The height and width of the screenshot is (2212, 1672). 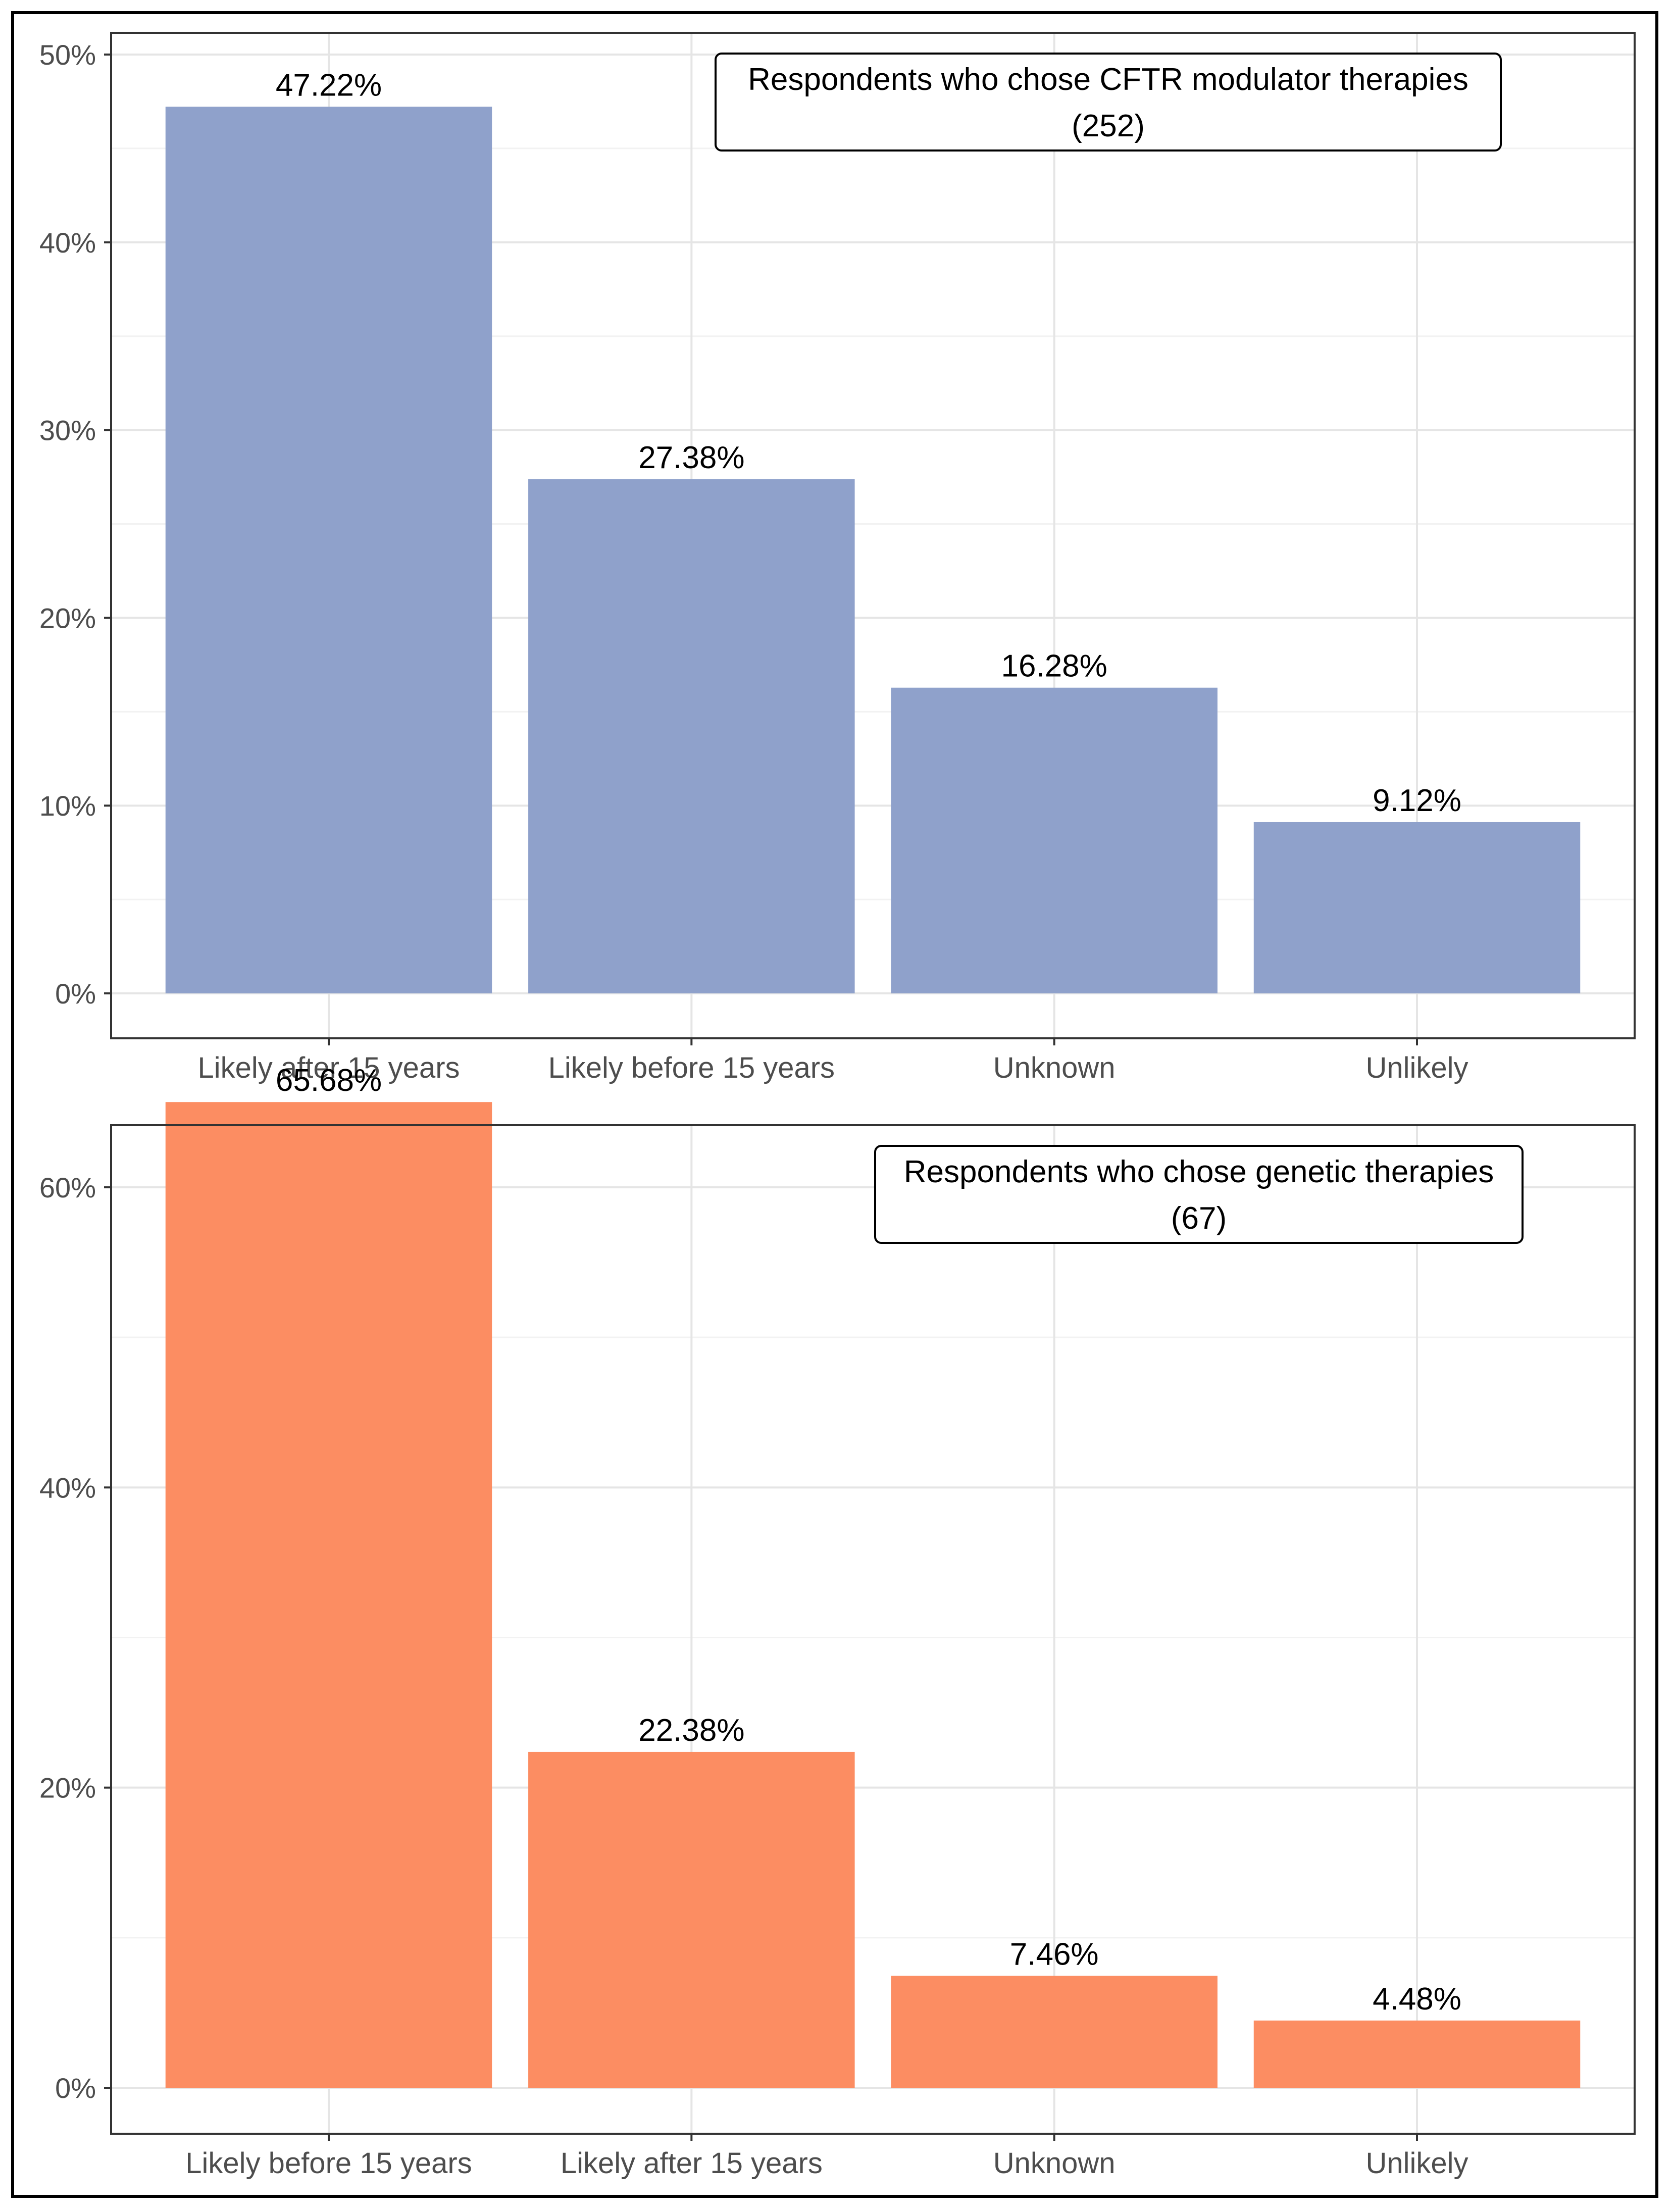 I want to click on data-label: 22.38%, so click(x=691, y=1730).